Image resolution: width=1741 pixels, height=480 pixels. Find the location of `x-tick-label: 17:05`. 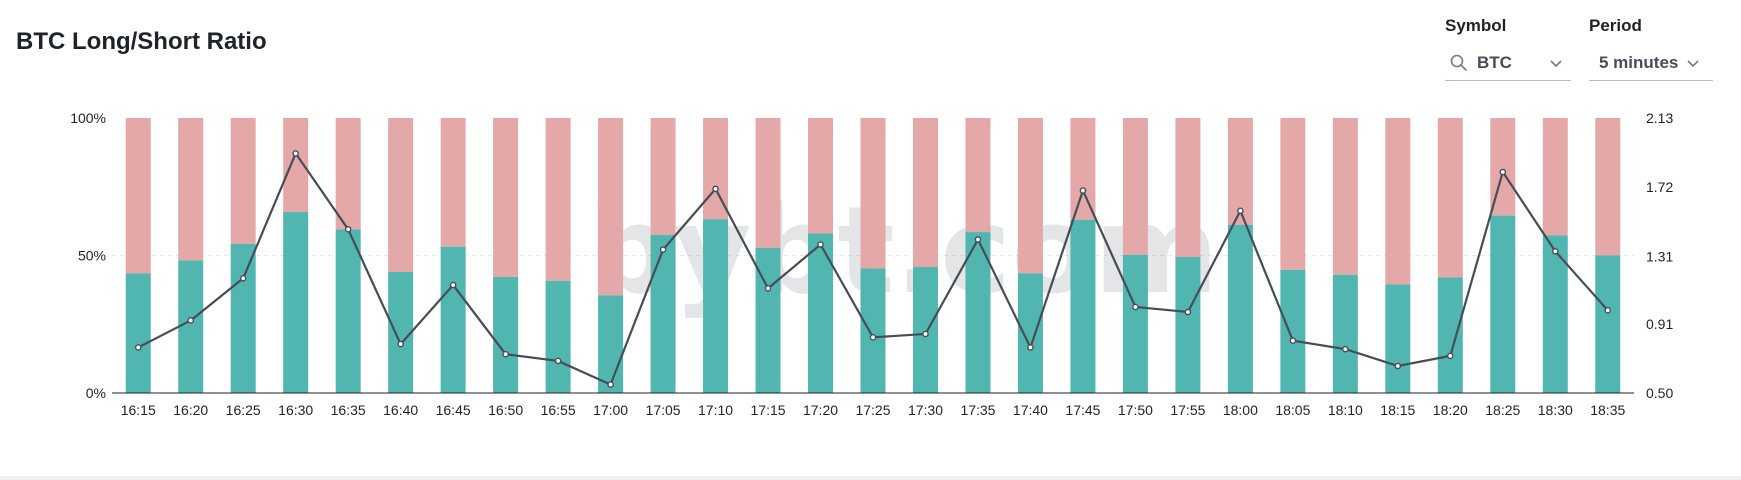

x-tick-label: 17:05 is located at coordinates (663, 410).